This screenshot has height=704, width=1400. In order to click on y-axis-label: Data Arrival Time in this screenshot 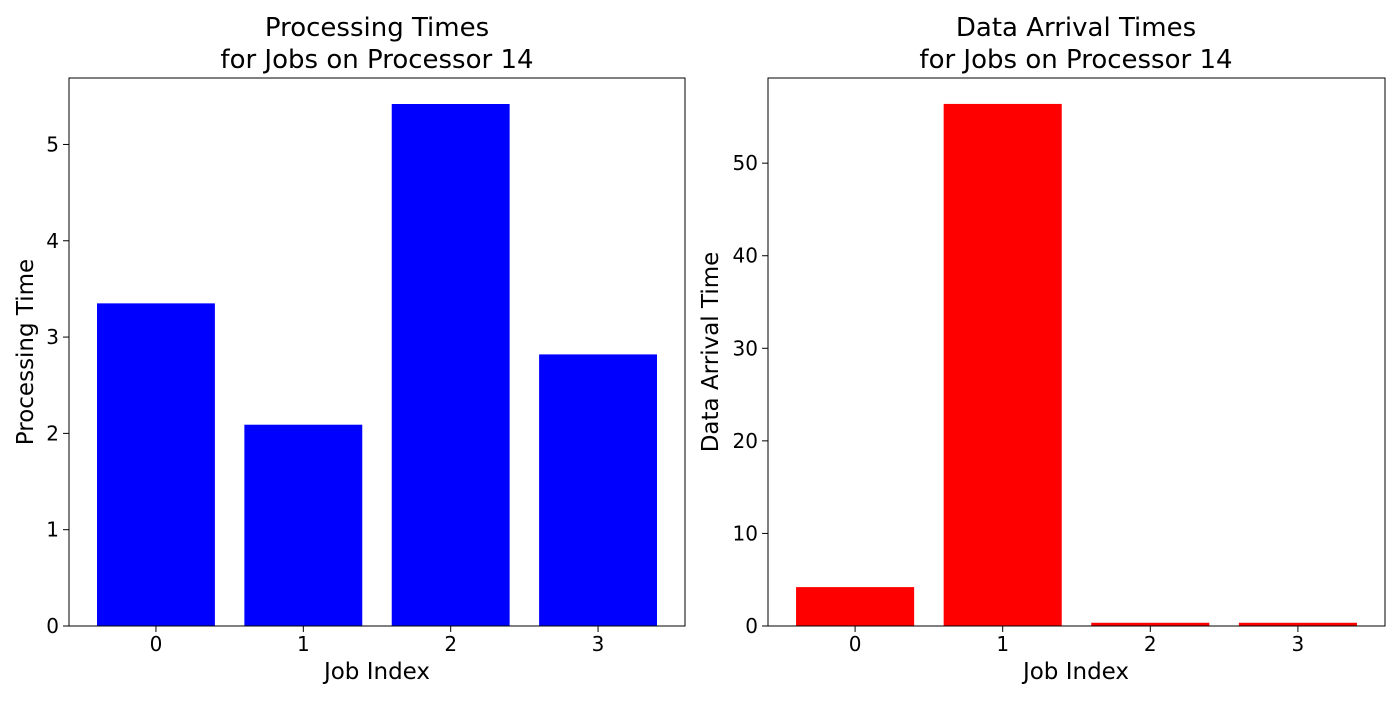, I will do `click(711, 352)`.